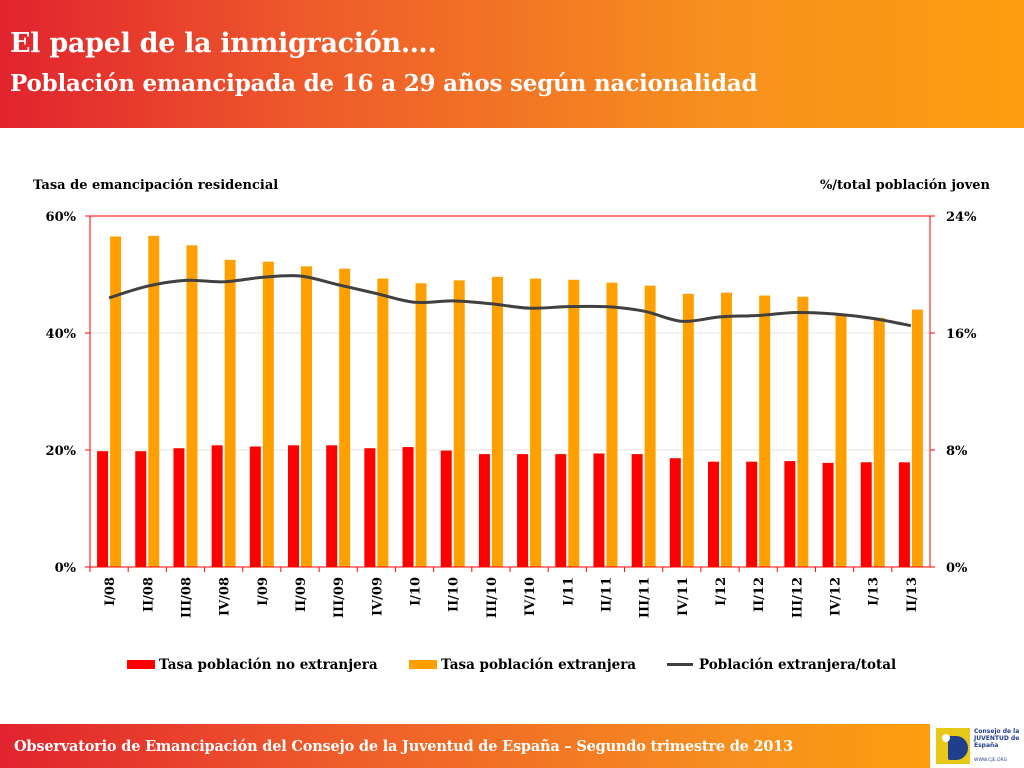 Image resolution: width=1024 pixels, height=768 pixels. Describe the element at coordinates (225, 596) in the screenshot. I see `x-tick-label: IV/08` at that location.